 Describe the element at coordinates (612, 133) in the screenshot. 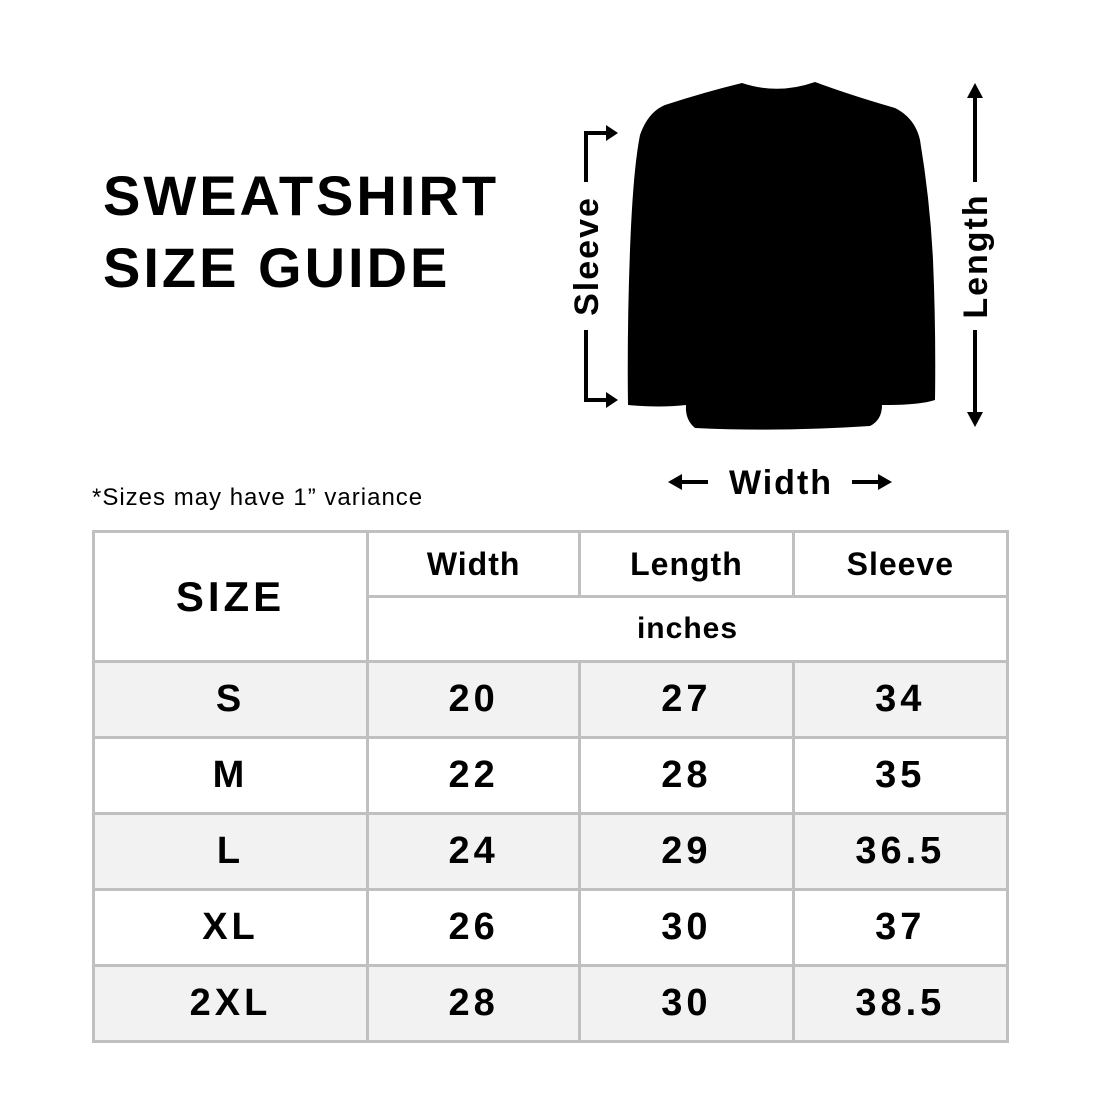

I see `sleeve-arrowhead-top` at that location.